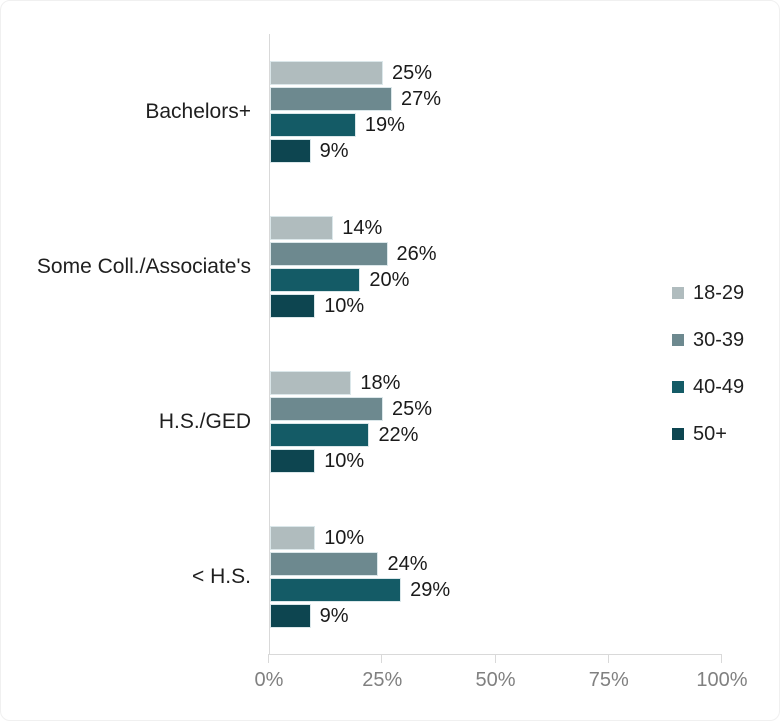  I want to click on bar-group: 25% 27% 19% 9%, so click(496, 111).